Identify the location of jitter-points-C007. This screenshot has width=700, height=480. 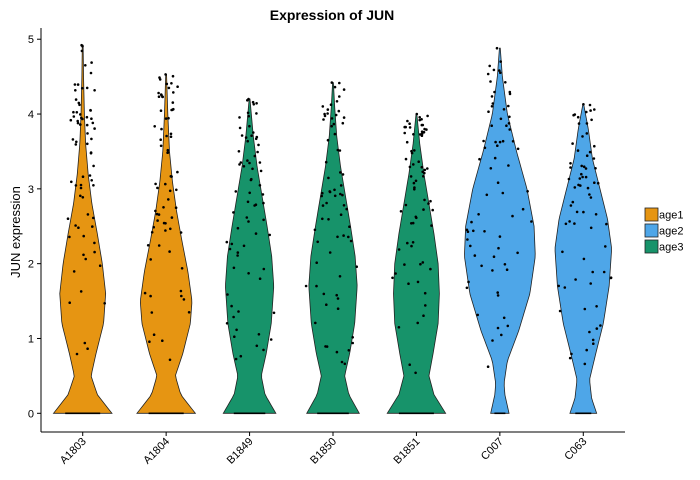
(499, 207).